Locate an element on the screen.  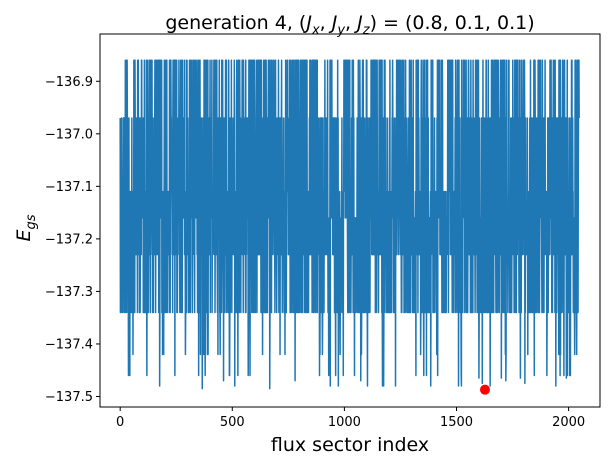
x-axis-ticks: 0 500 1000 1500 2000 is located at coordinates (350, 418).